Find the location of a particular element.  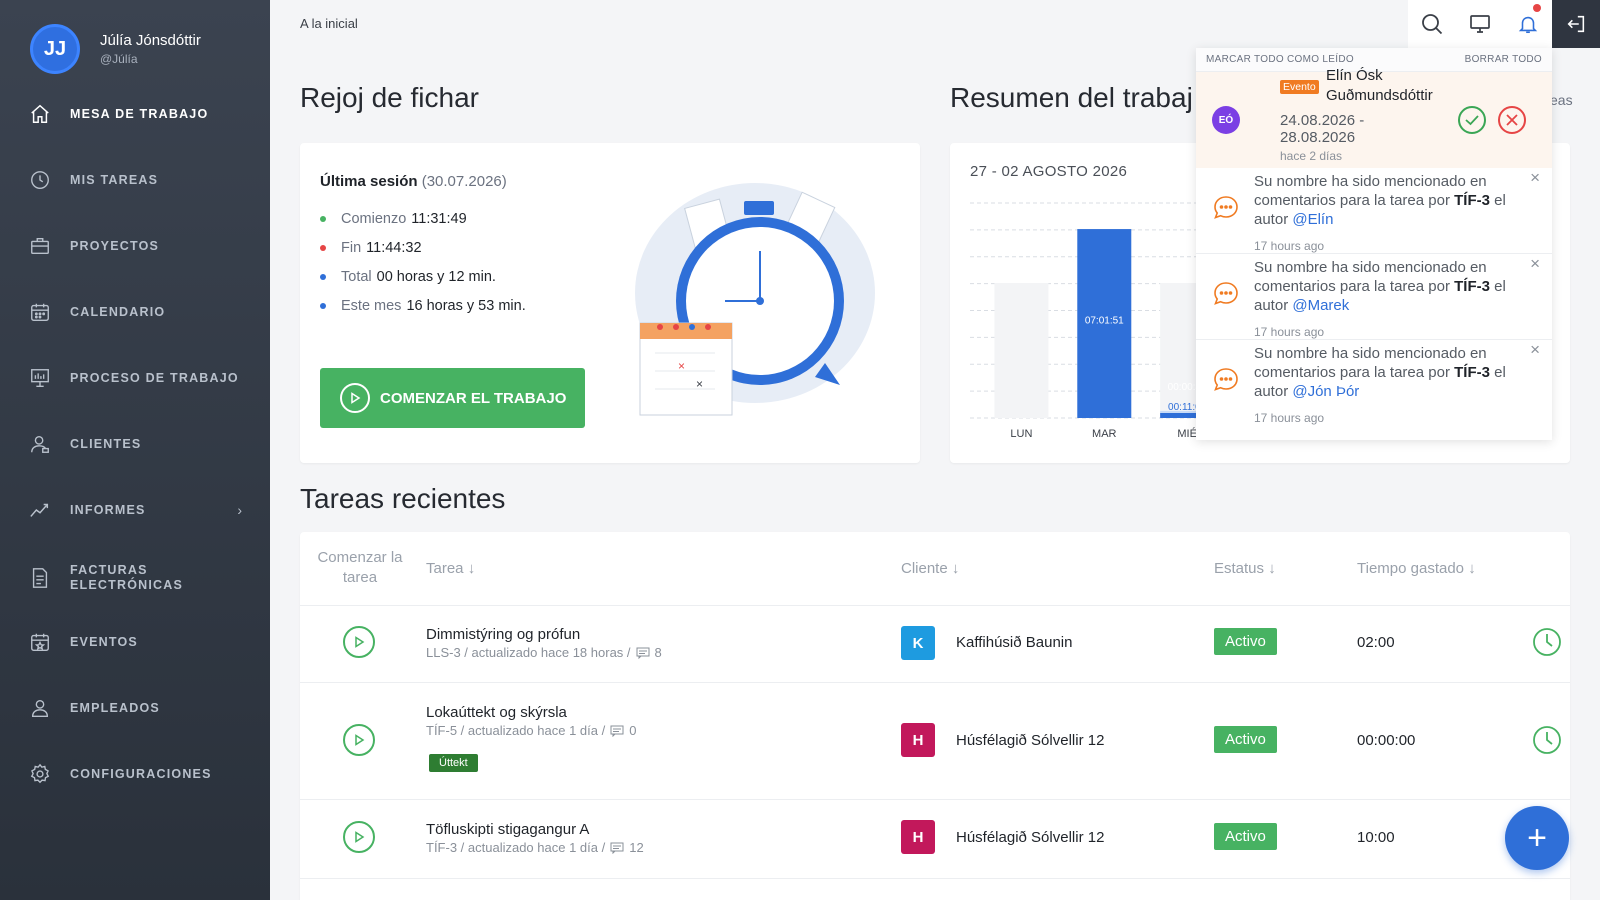

close-icon is located at coordinates (1512, 120).